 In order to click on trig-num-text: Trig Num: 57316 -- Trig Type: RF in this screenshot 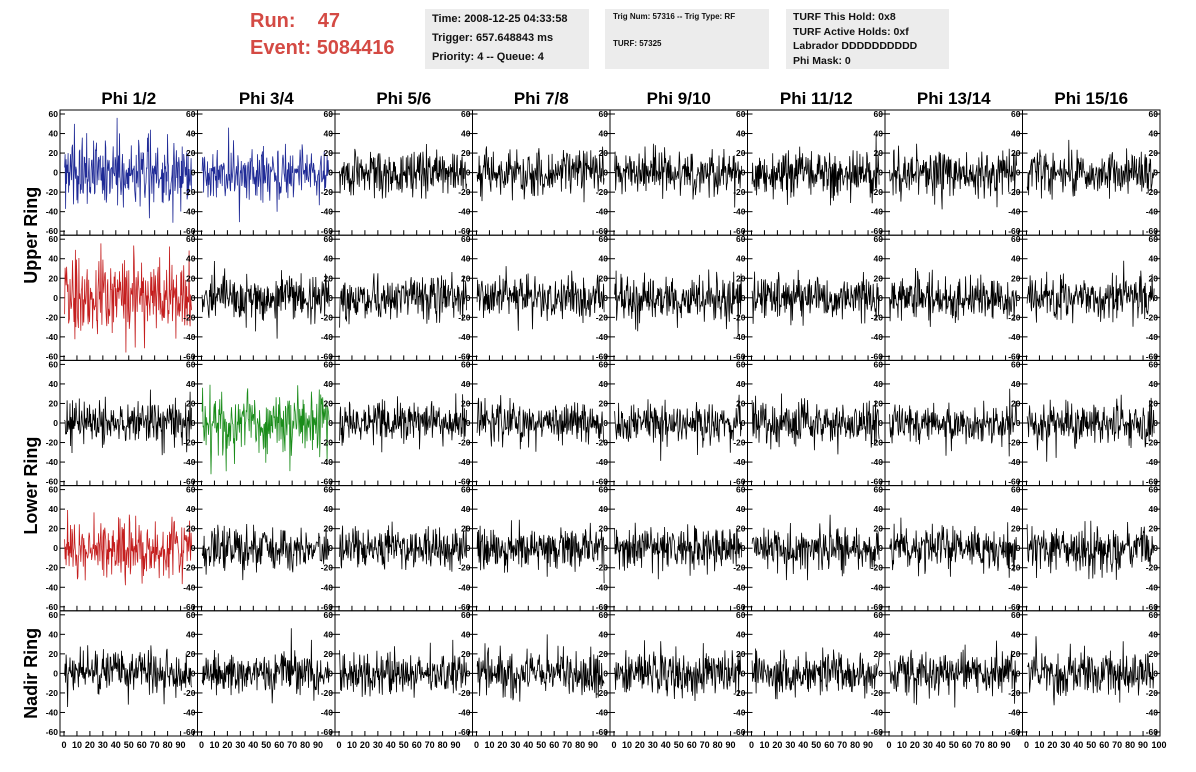, I will do `click(674, 16)`.